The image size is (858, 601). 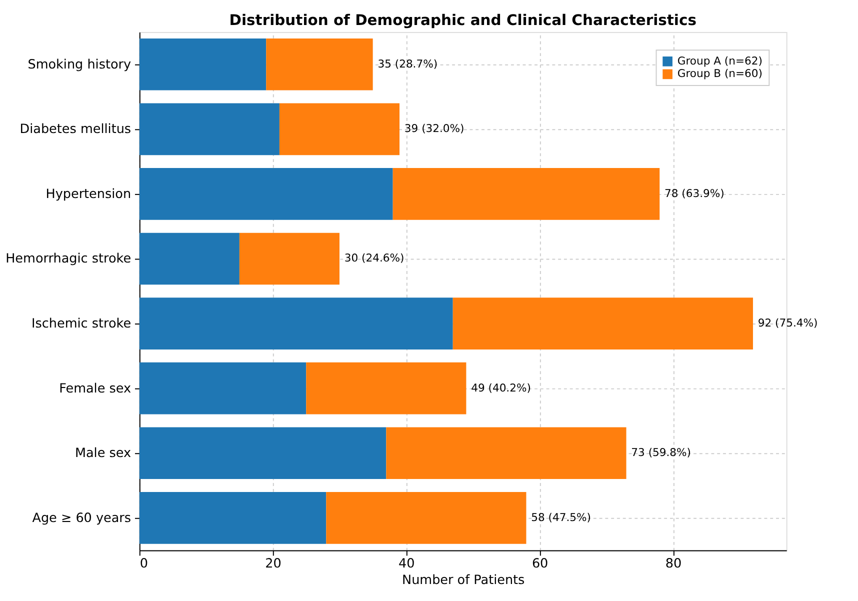 I want to click on x-tick-label: 20, so click(x=273, y=564).